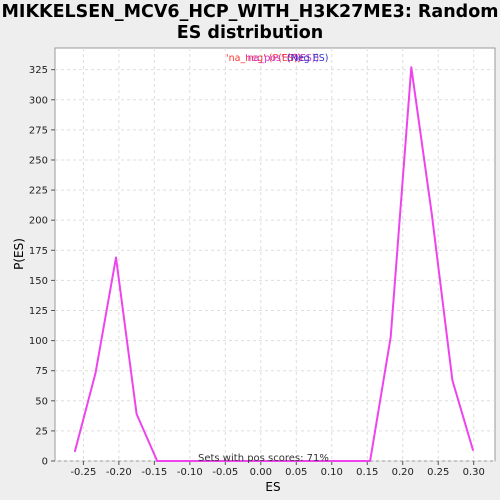 The image size is (500, 500). Describe the element at coordinates (19, 254) in the screenshot. I see `y-axis-label: P(ES)` at that location.